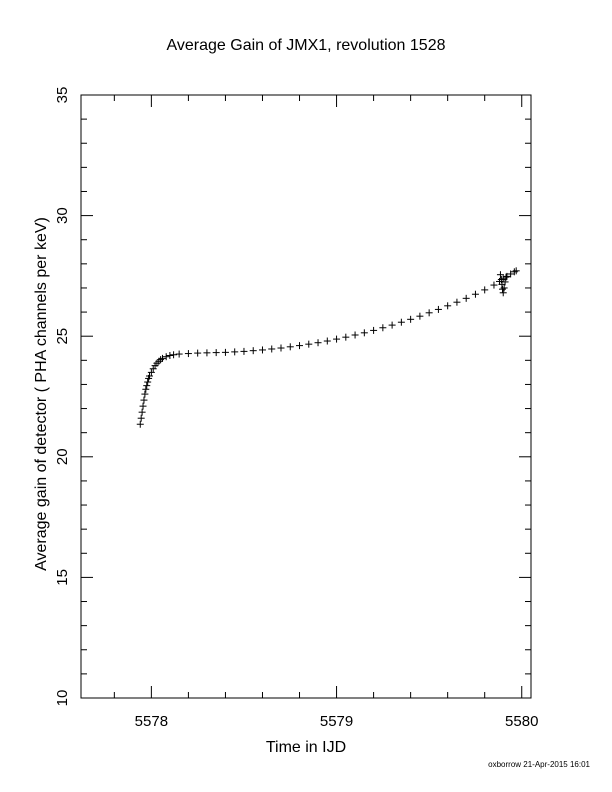 This screenshot has height=792, width=612. I want to click on credit-footer: oxborrow 21-Apr-2015 16:01, so click(539, 764).